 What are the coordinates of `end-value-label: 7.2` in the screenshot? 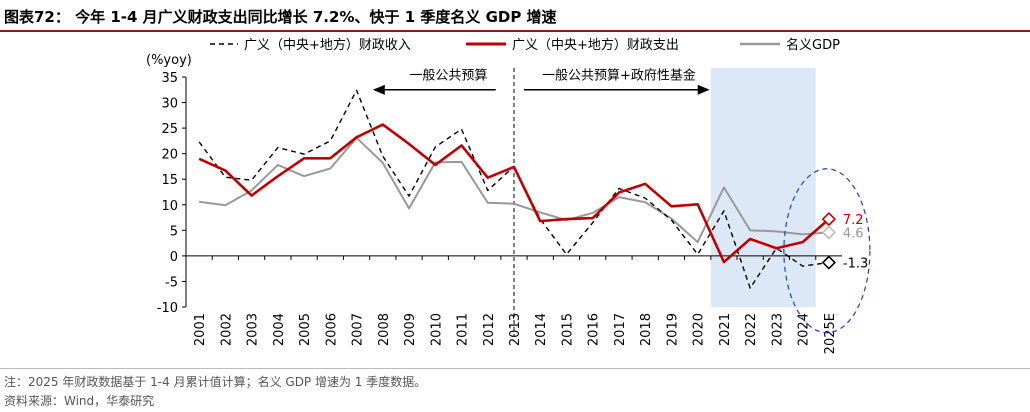 It's located at (853, 220).